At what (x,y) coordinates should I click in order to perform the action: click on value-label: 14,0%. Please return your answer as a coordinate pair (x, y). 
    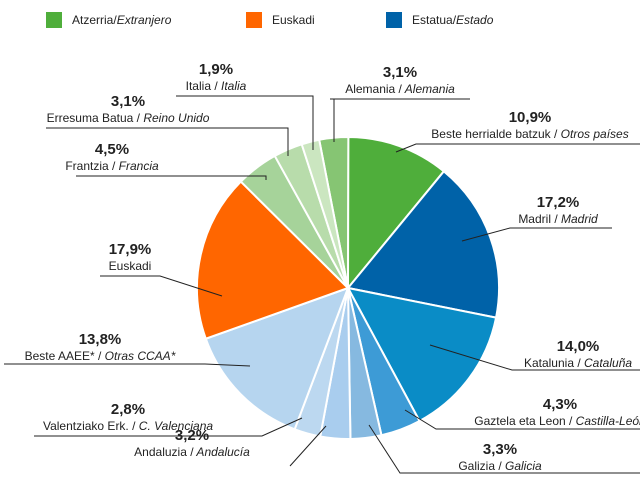
    Looking at the image, I should click on (578, 346).